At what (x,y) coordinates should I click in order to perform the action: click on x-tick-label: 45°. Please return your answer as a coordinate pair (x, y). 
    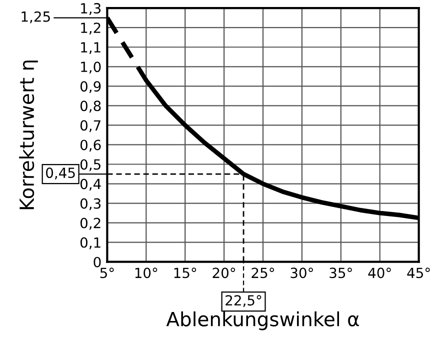
    Looking at the image, I should click on (418, 273).